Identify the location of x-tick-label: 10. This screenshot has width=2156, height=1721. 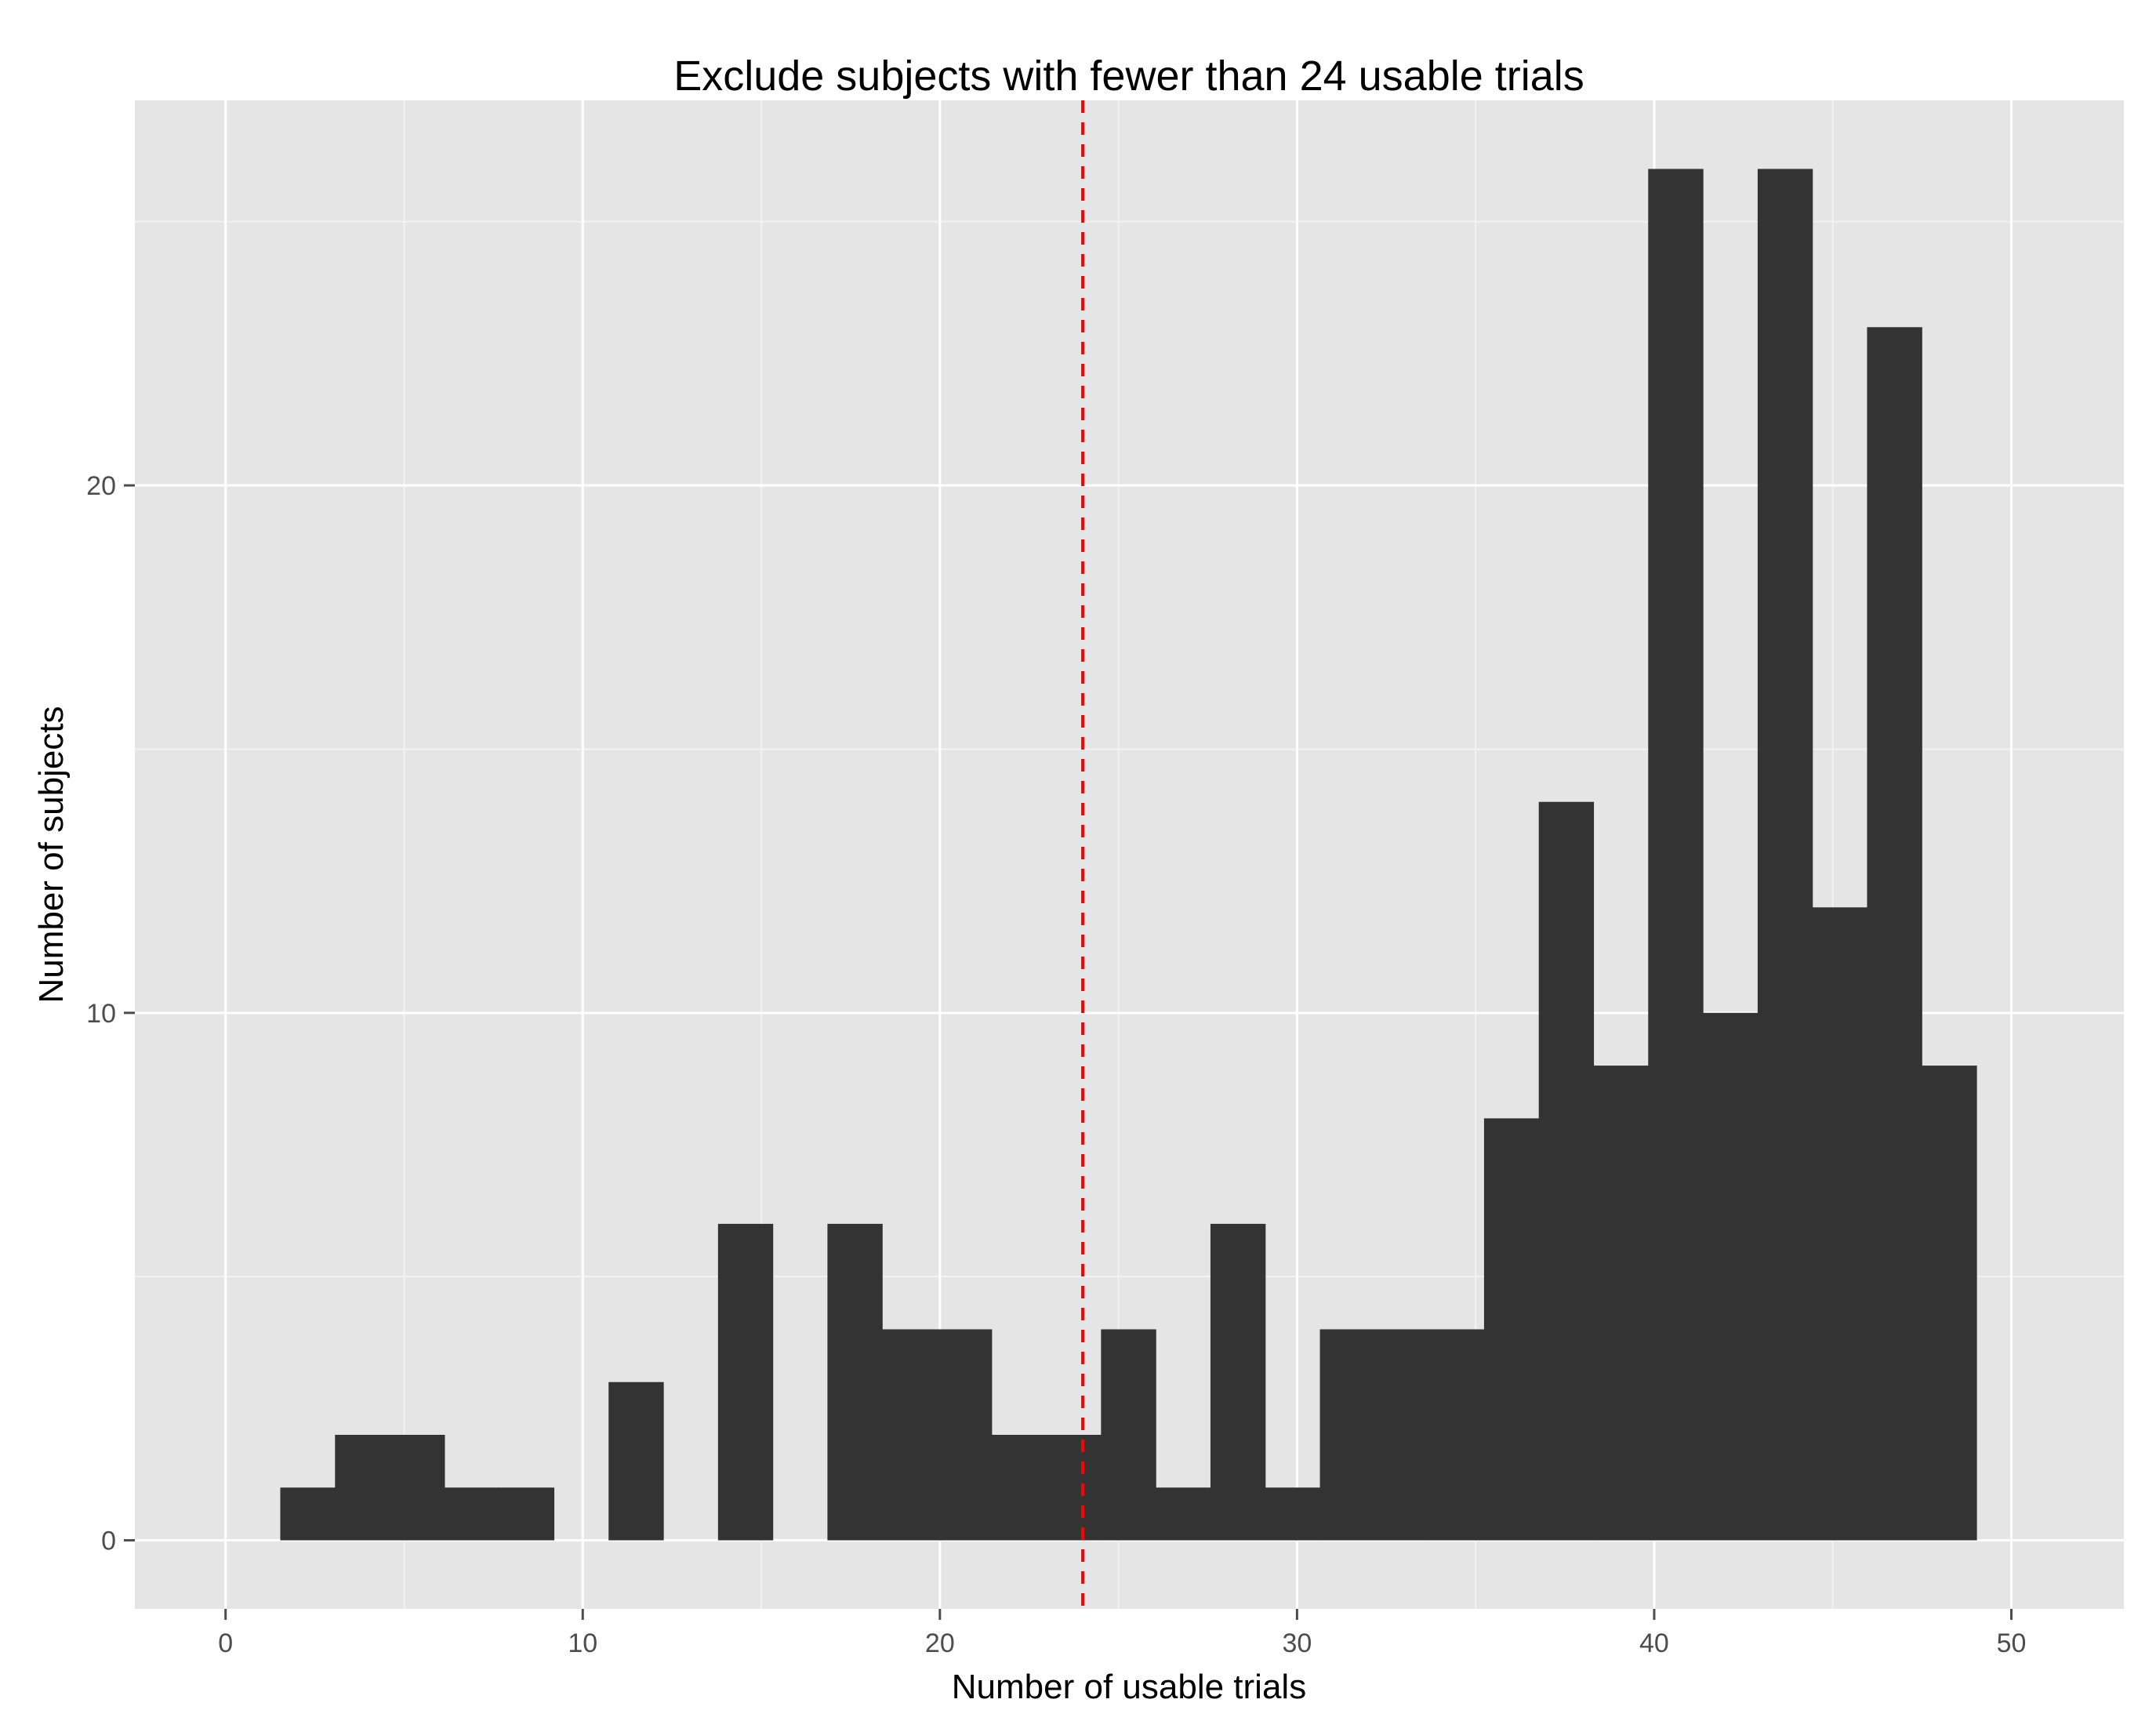
(582, 1643).